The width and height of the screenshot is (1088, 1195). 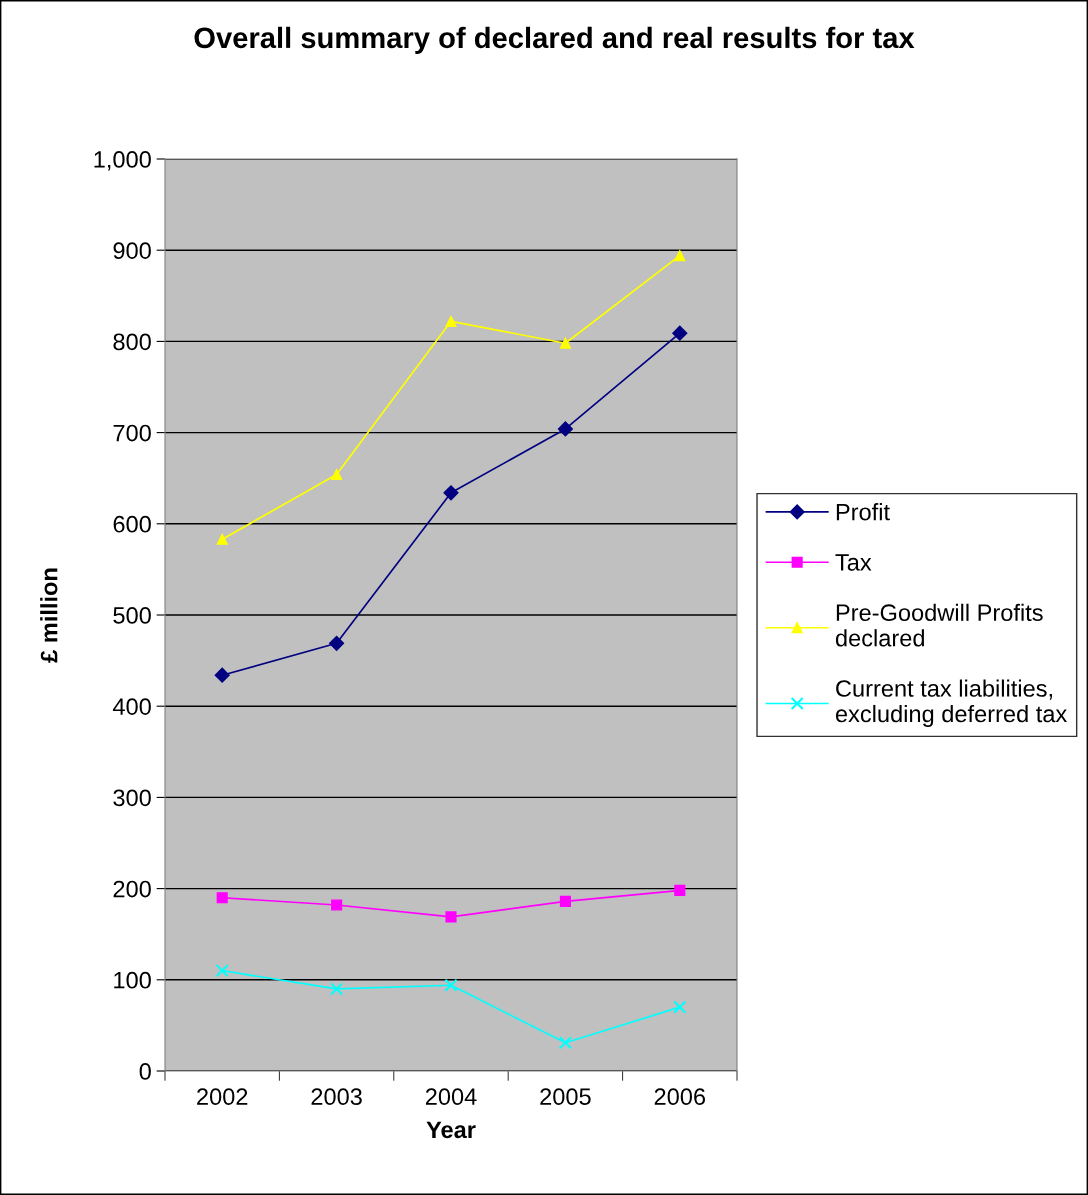 What do you see at coordinates (122, 161) in the screenshot?
I see `y-tick-label: 1,000` at bounding box center [122, 161].